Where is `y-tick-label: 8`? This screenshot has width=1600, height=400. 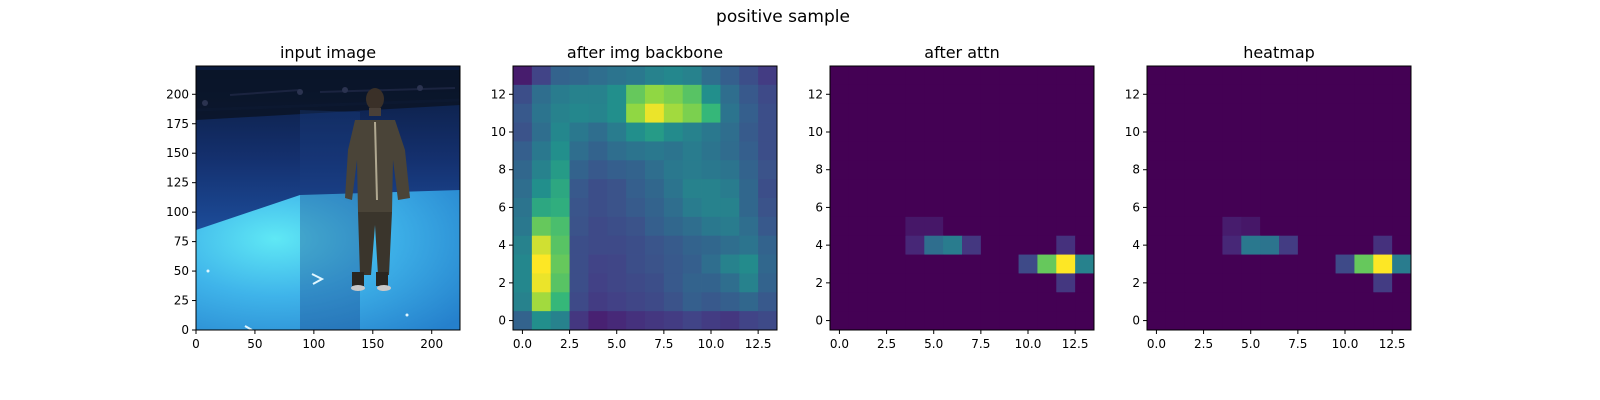 y-tick-label: 8 is located at coordinates (502, 170).